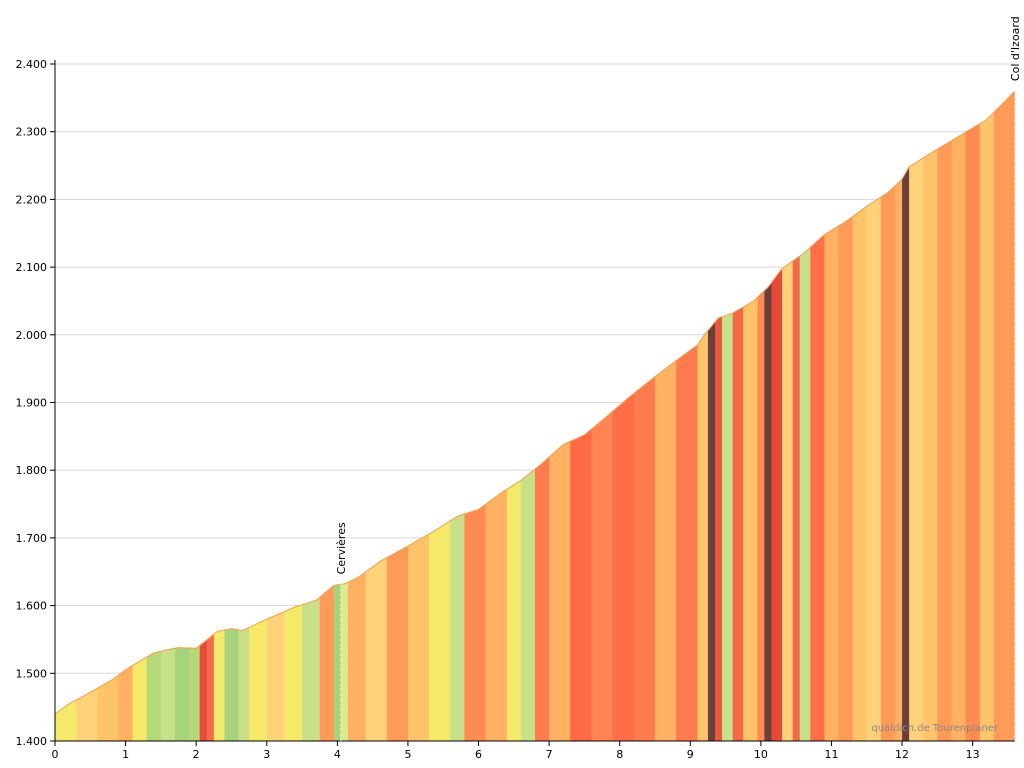 This screenshot has width=1024, height=768. I want to click on x-tick-label: 8, so click(619, 754).